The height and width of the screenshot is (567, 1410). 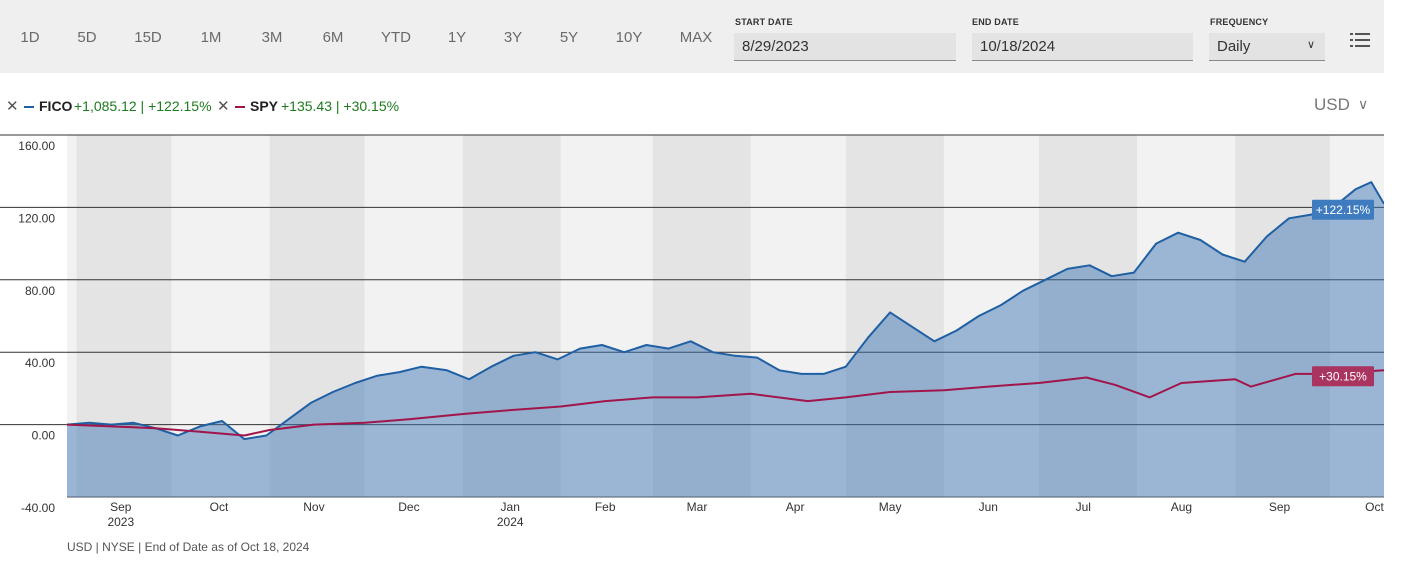 I want to click on range-3y: 3Y, so click(x=513, y=37).